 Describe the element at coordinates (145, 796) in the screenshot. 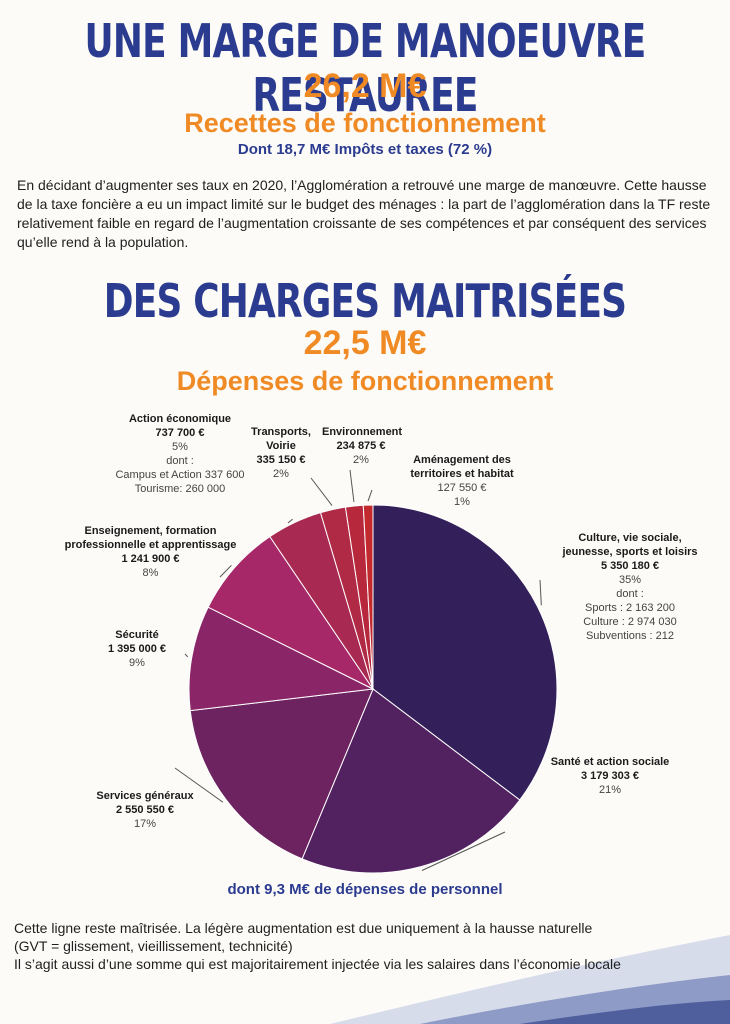

I see `label-services-name: Services généraux` at that location.